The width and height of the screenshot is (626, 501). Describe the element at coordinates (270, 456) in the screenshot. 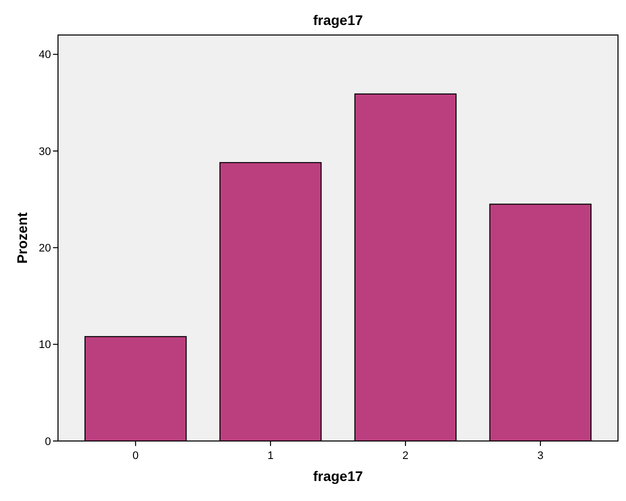

I see `x-tick-label: 1` at that location.